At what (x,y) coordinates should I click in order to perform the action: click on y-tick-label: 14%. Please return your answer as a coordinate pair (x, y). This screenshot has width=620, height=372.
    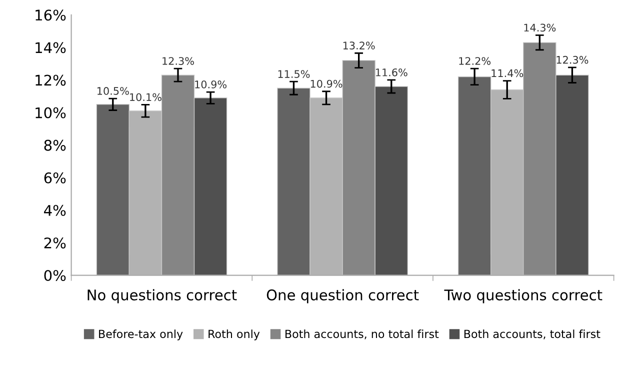
    Looking at the image, I should click on (51, 48).